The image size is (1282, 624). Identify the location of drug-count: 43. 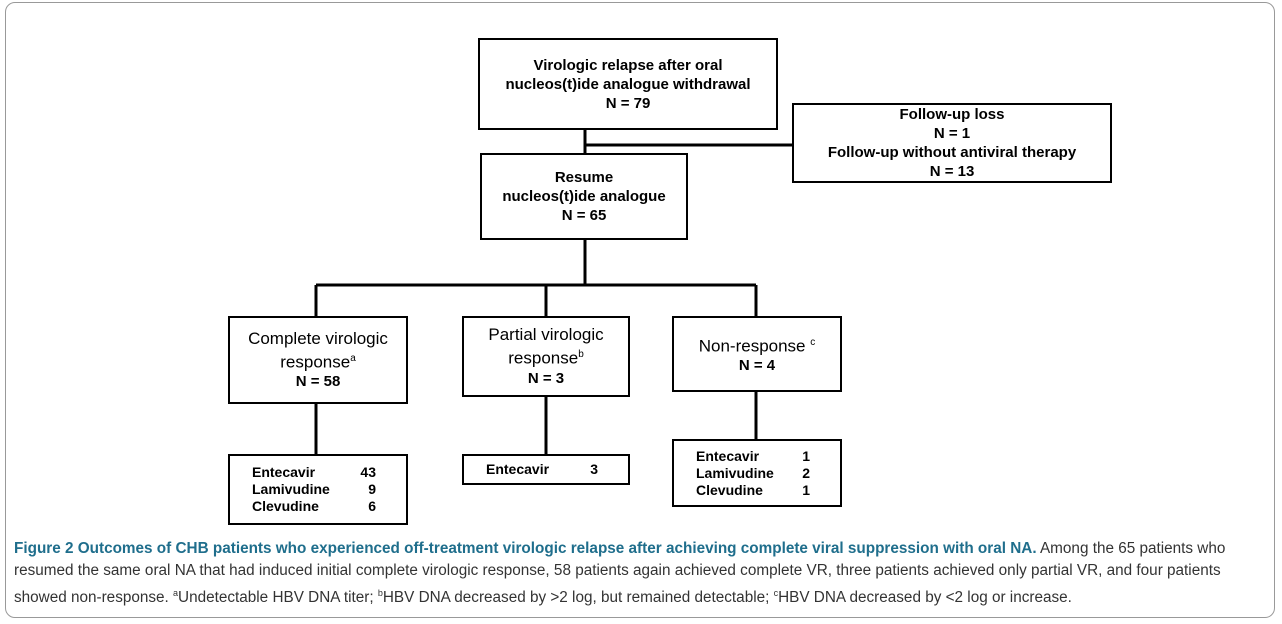
(368, 472).